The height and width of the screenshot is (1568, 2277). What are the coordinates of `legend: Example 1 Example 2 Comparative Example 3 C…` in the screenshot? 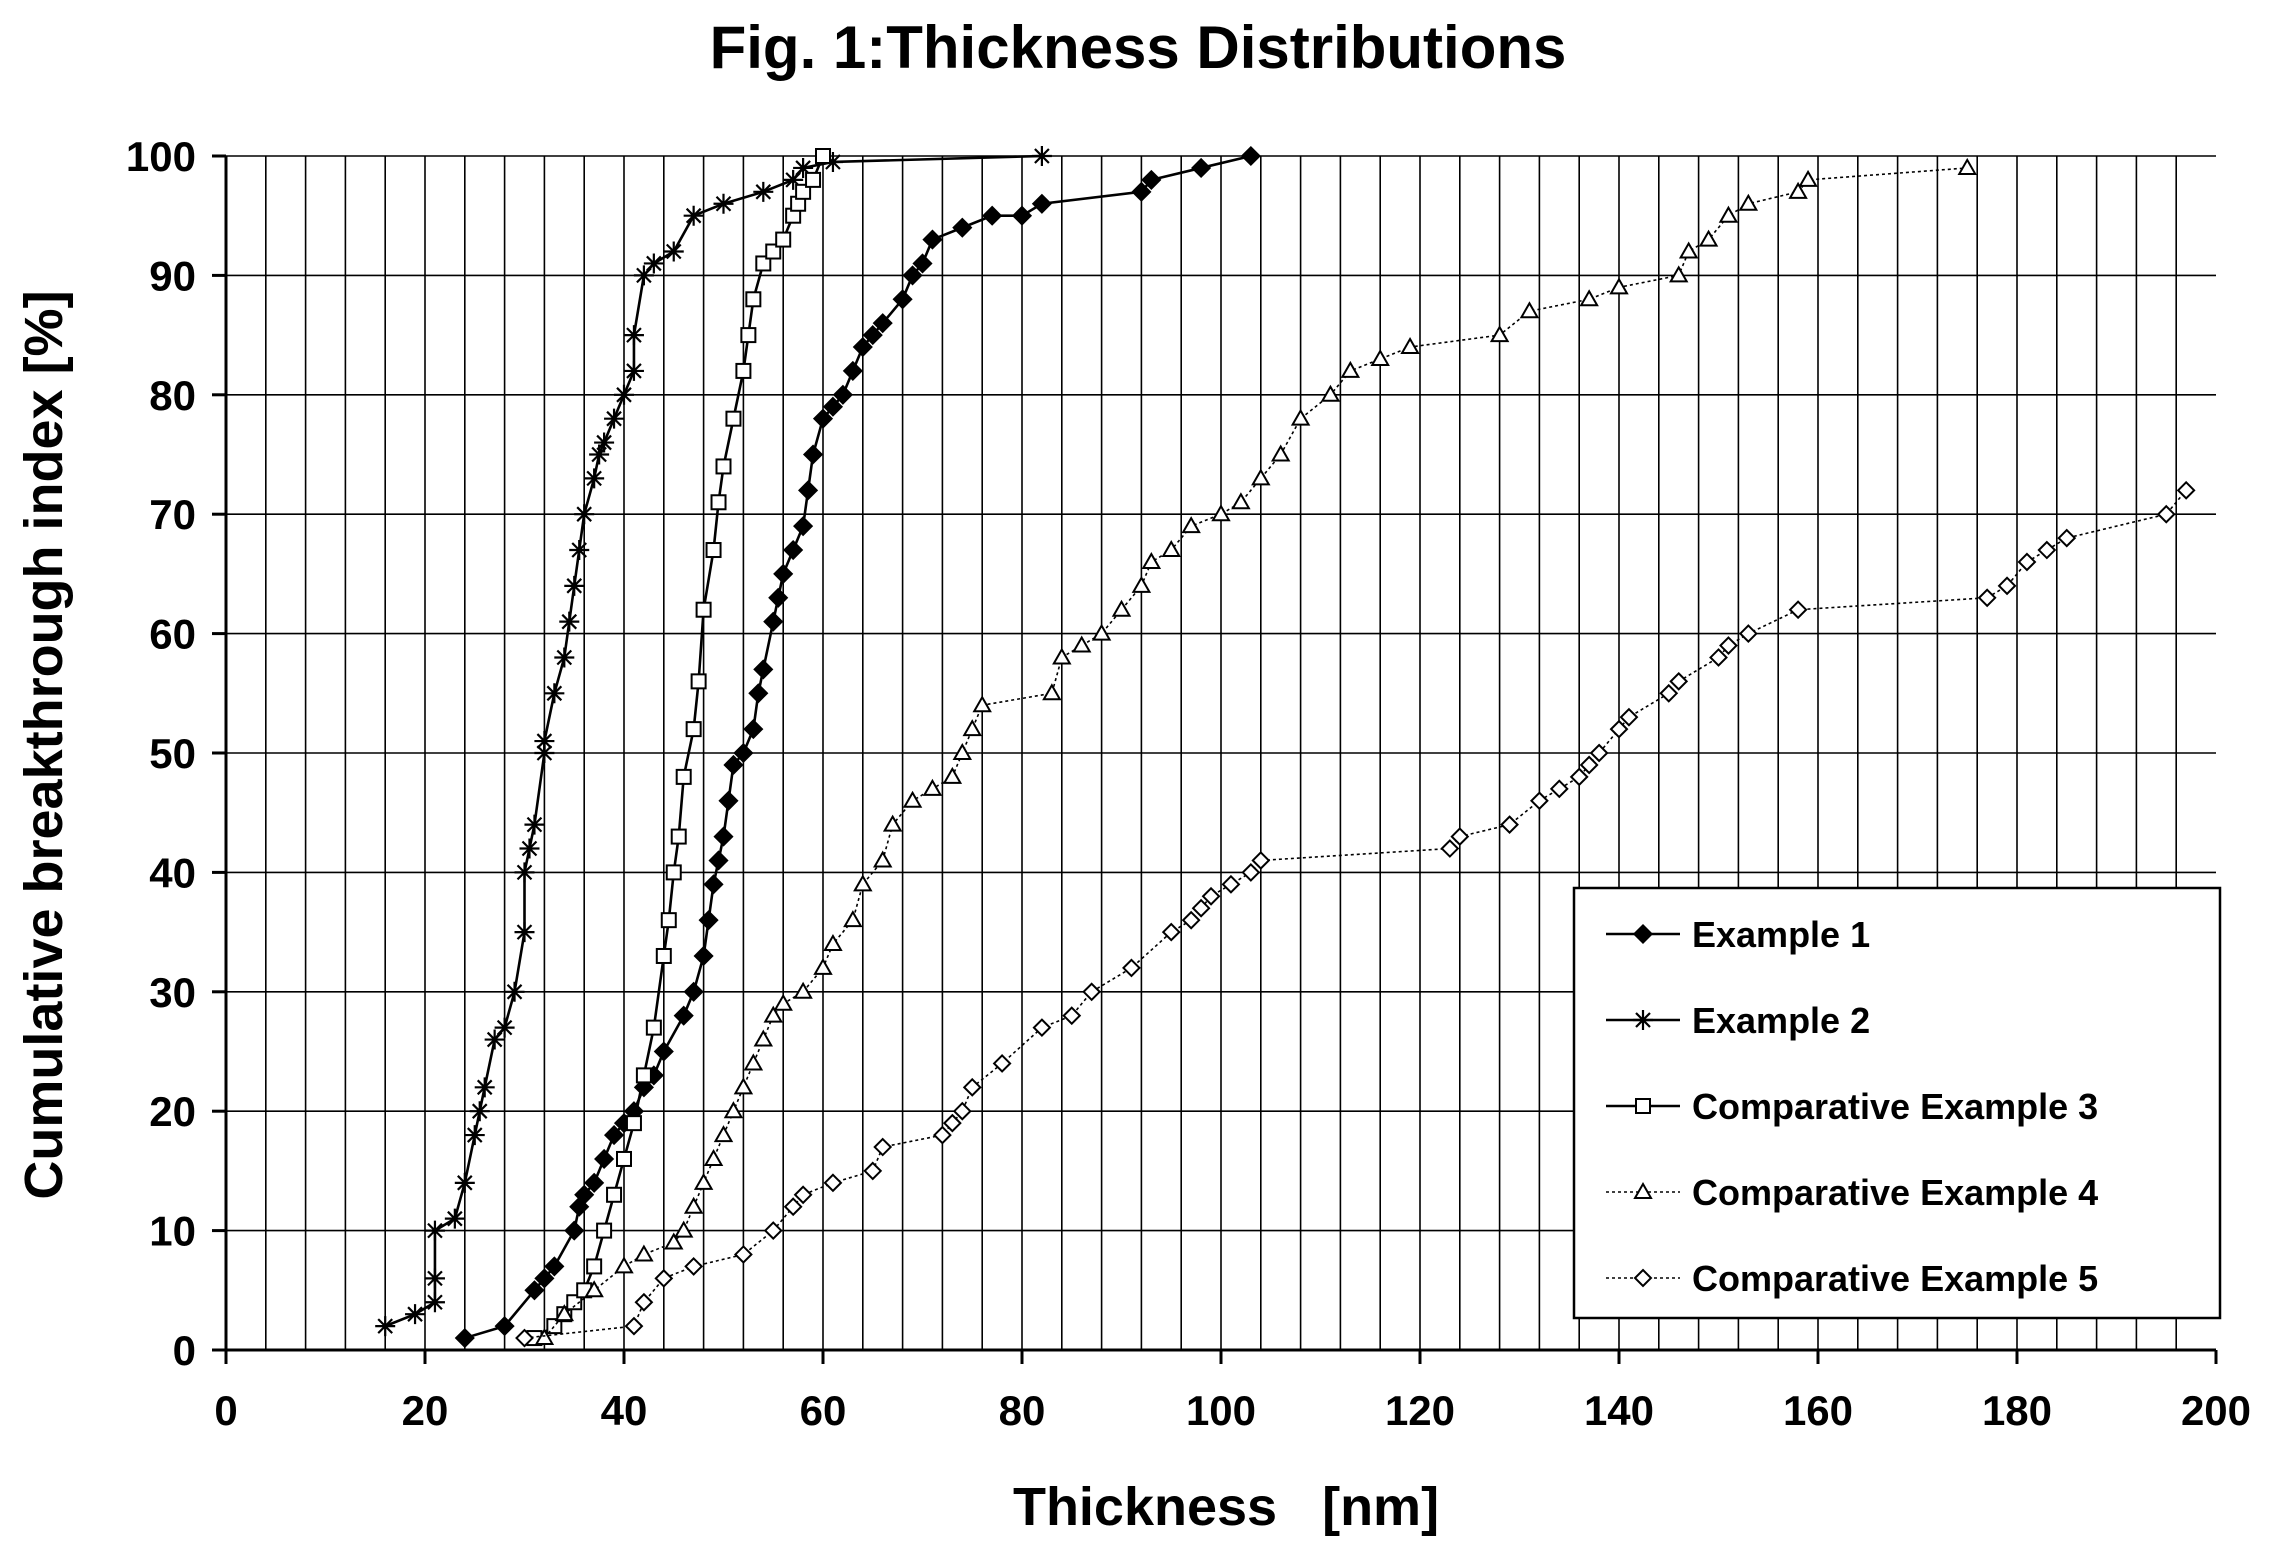 It's located at (1897, 1103).